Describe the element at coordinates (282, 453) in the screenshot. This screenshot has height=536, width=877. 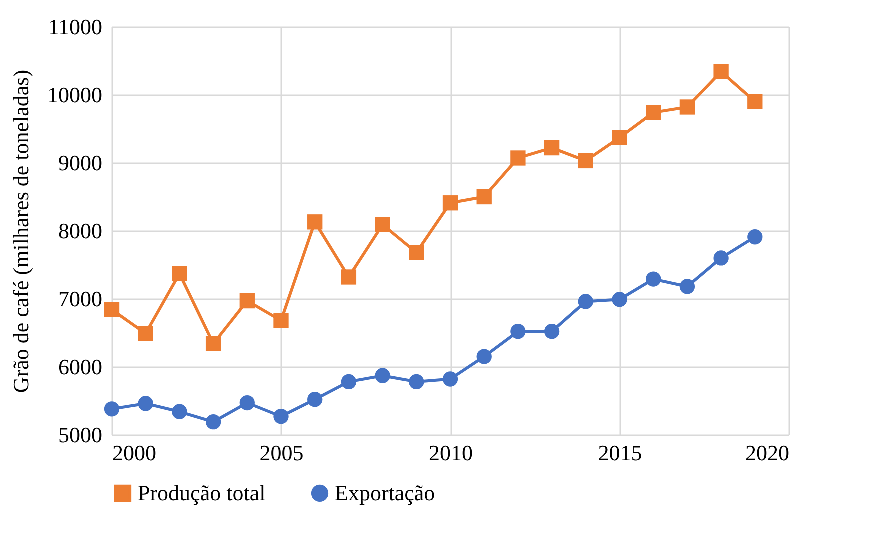
I see `x-tick-label: 2005` at that location.